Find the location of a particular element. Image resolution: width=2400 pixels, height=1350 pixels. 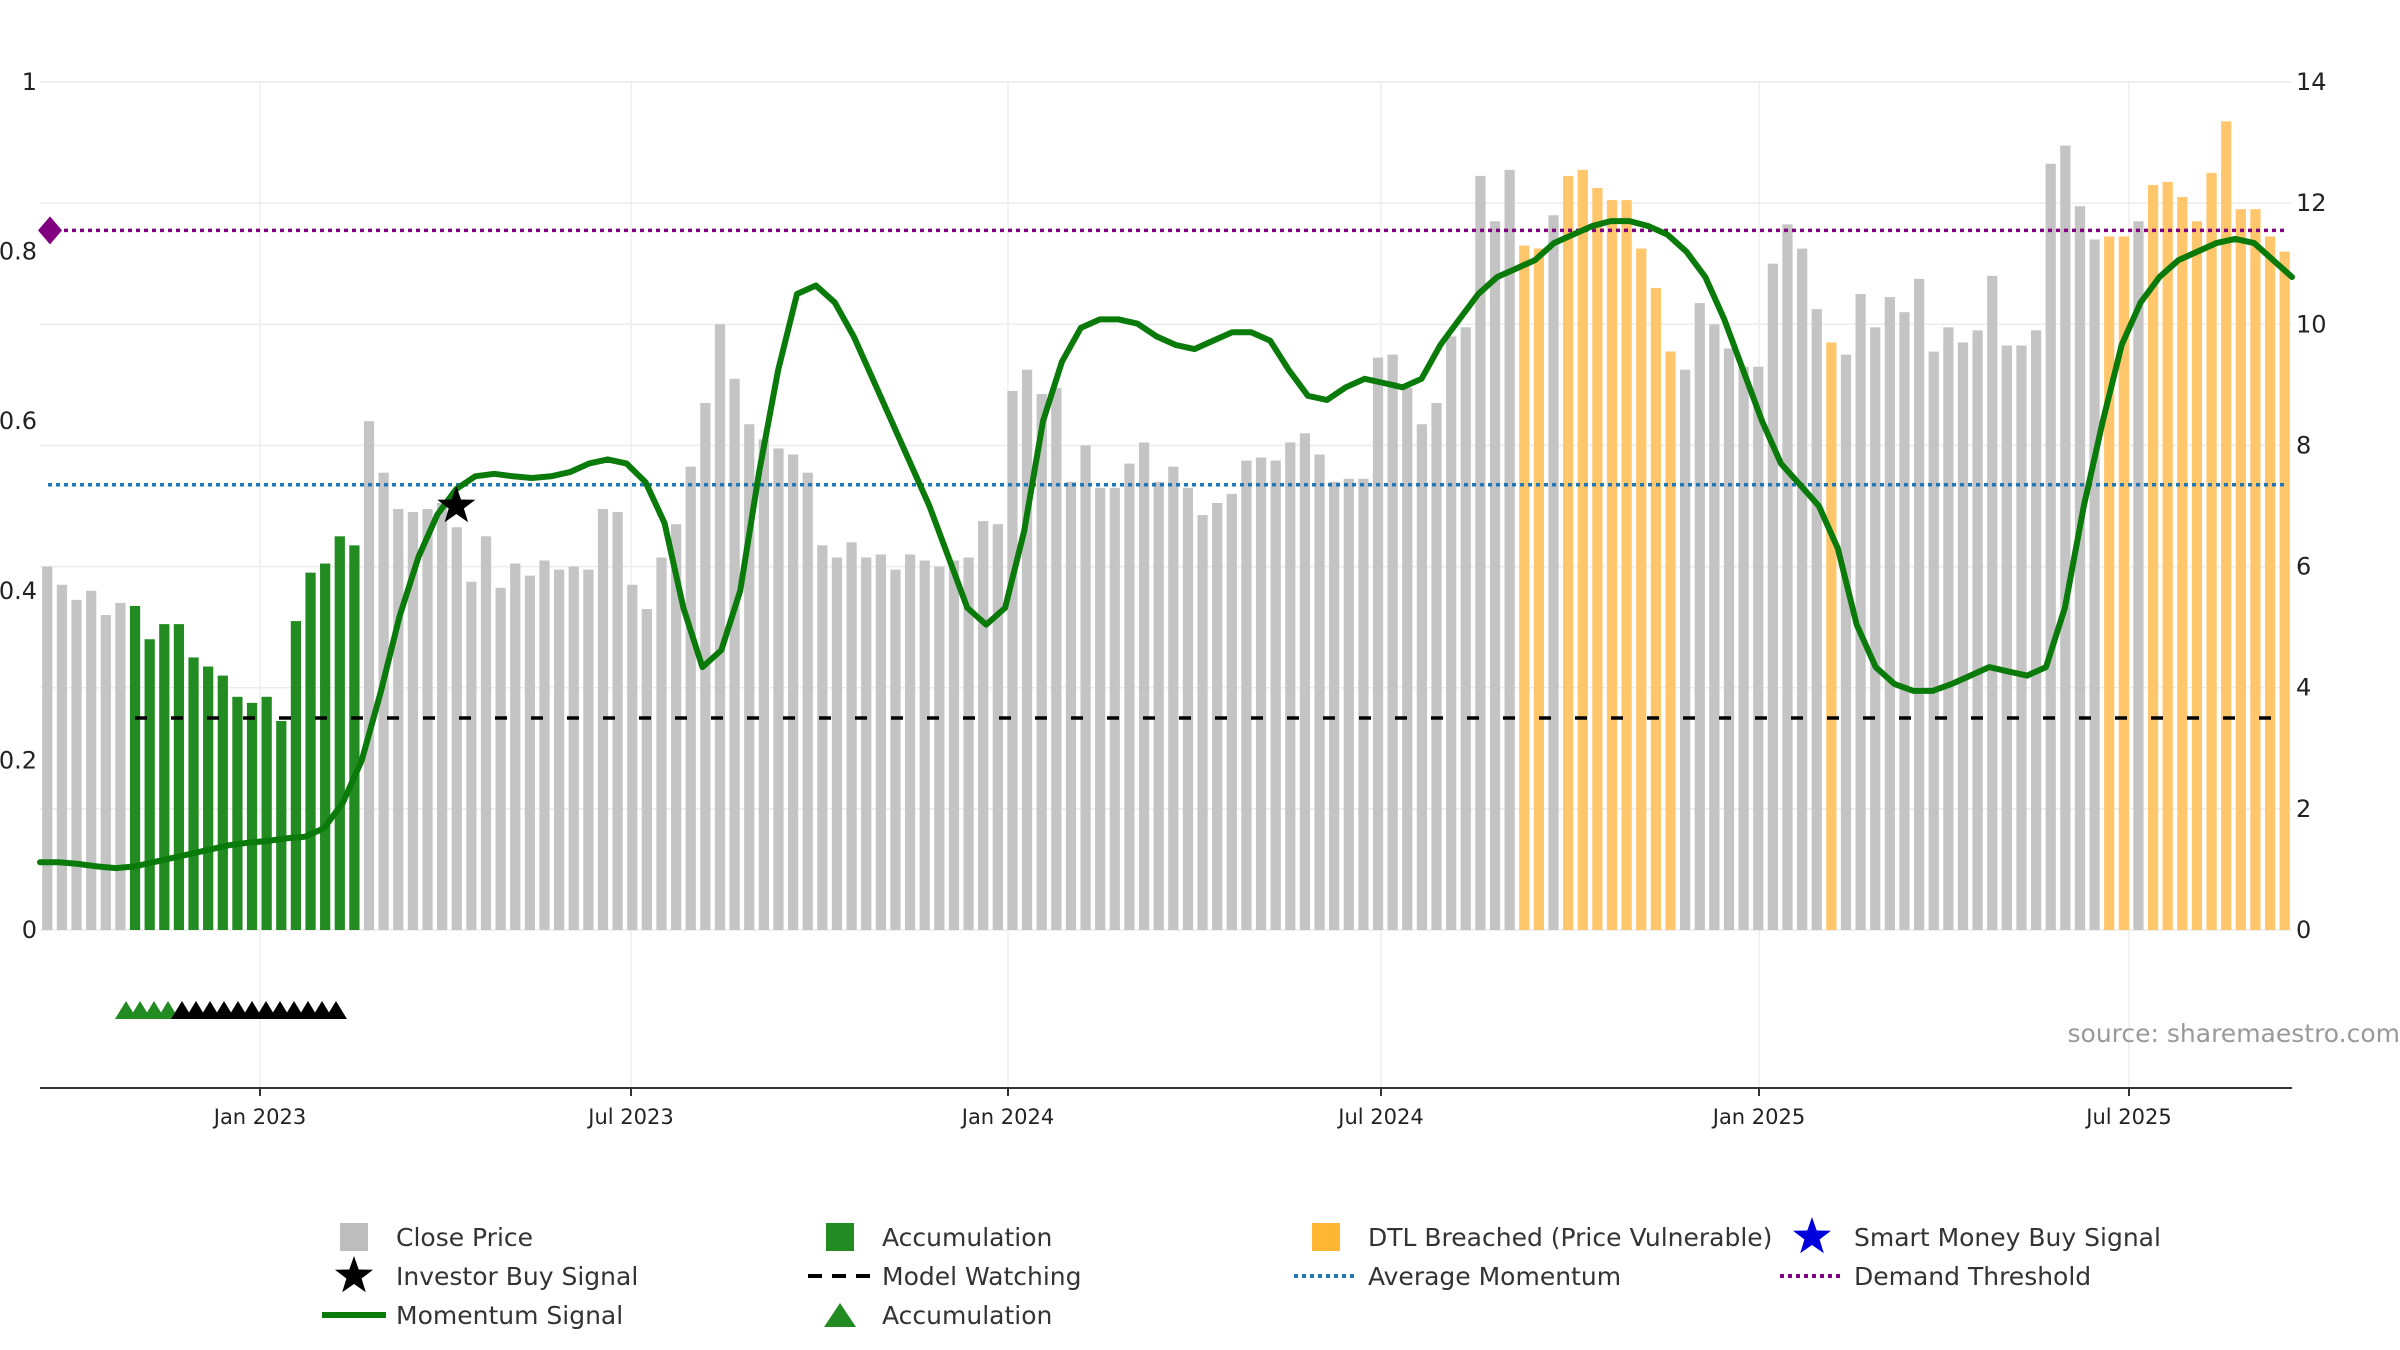

legend-item: Smart Money Buy Signal is located at coordinates (1977, 1235).